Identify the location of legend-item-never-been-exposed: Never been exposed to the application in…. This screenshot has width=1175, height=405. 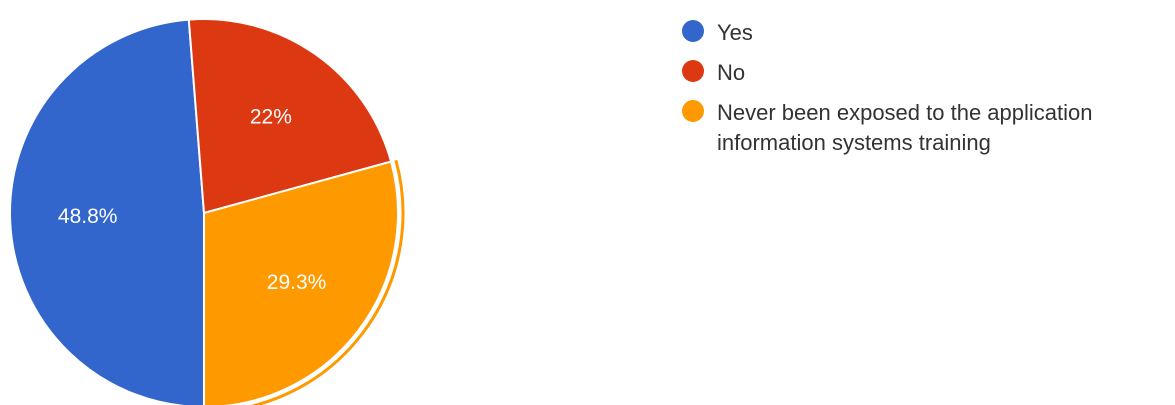
(927, 128).